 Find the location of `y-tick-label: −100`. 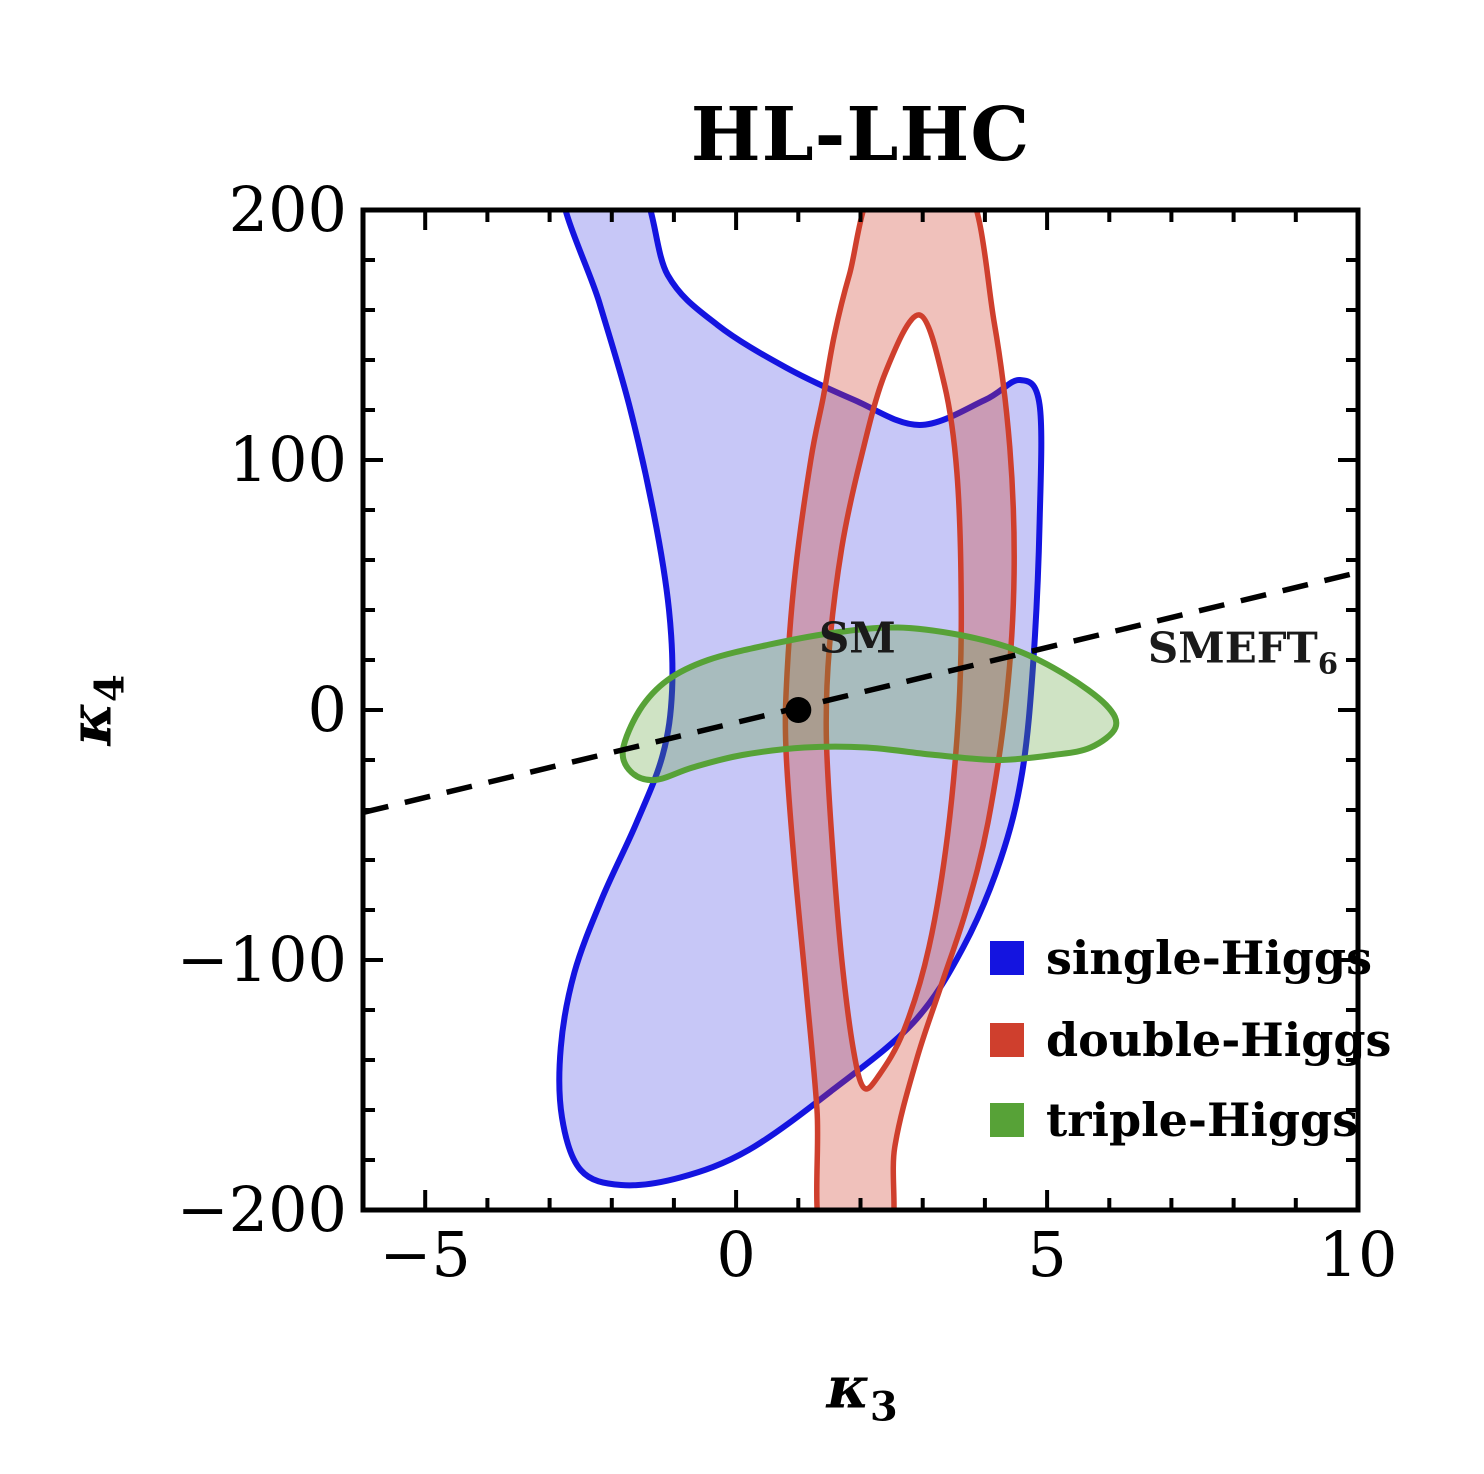

y-tick-label: −100 is located at coordinates (261, 959).